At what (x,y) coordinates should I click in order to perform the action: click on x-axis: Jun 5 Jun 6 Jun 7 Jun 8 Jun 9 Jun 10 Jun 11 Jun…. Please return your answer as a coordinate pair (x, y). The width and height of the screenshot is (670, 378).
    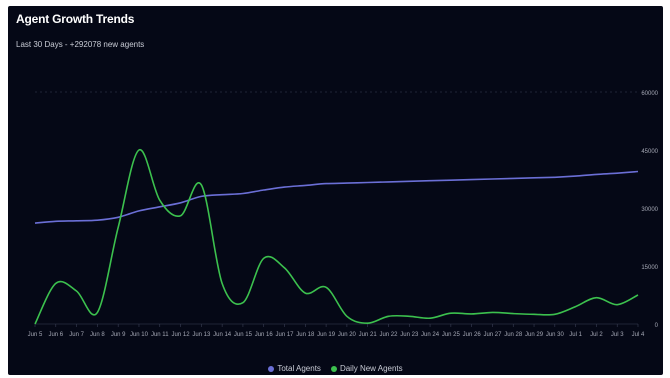
    Looking at the image, I should click on (336, 331).